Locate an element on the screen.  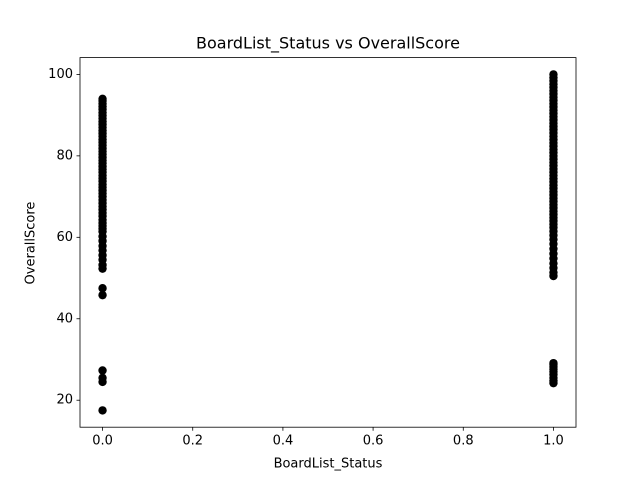
x-tick-label: 0.8 is located at coordinates (463, 441).